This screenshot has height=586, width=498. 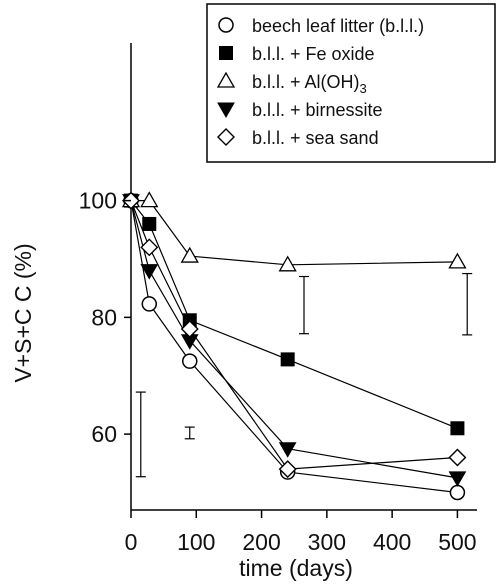 I want to click on x-tick-label: 500, so click(x=457, y=542).